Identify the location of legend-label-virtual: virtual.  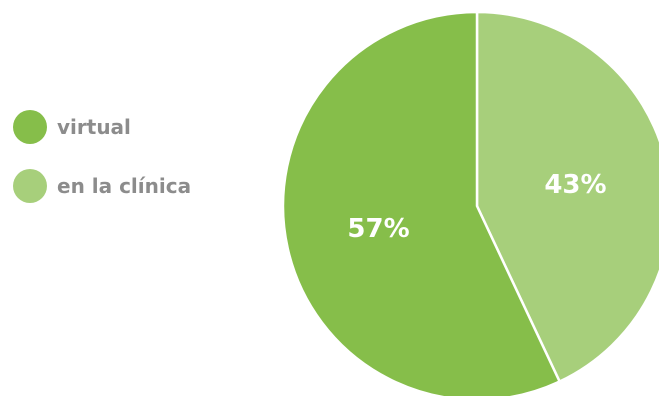
(94, 127).